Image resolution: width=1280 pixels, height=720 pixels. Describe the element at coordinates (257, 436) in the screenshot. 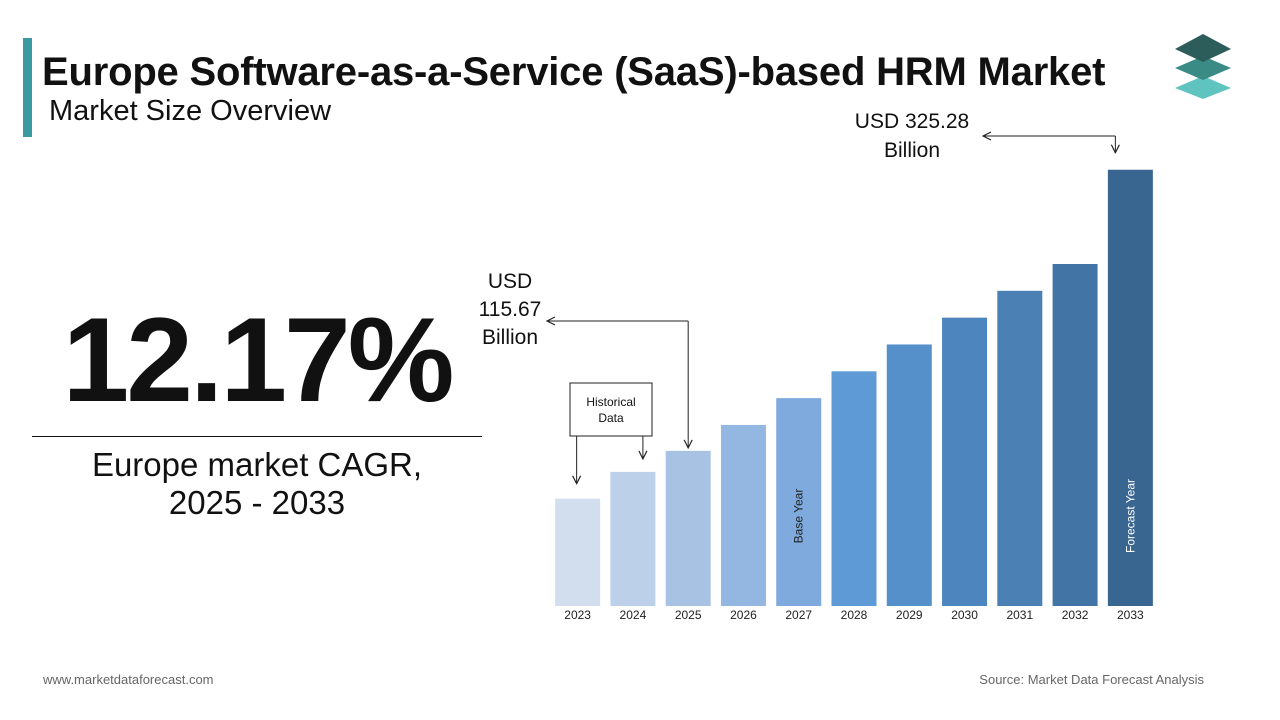

I see `cagr-divider` at that location.